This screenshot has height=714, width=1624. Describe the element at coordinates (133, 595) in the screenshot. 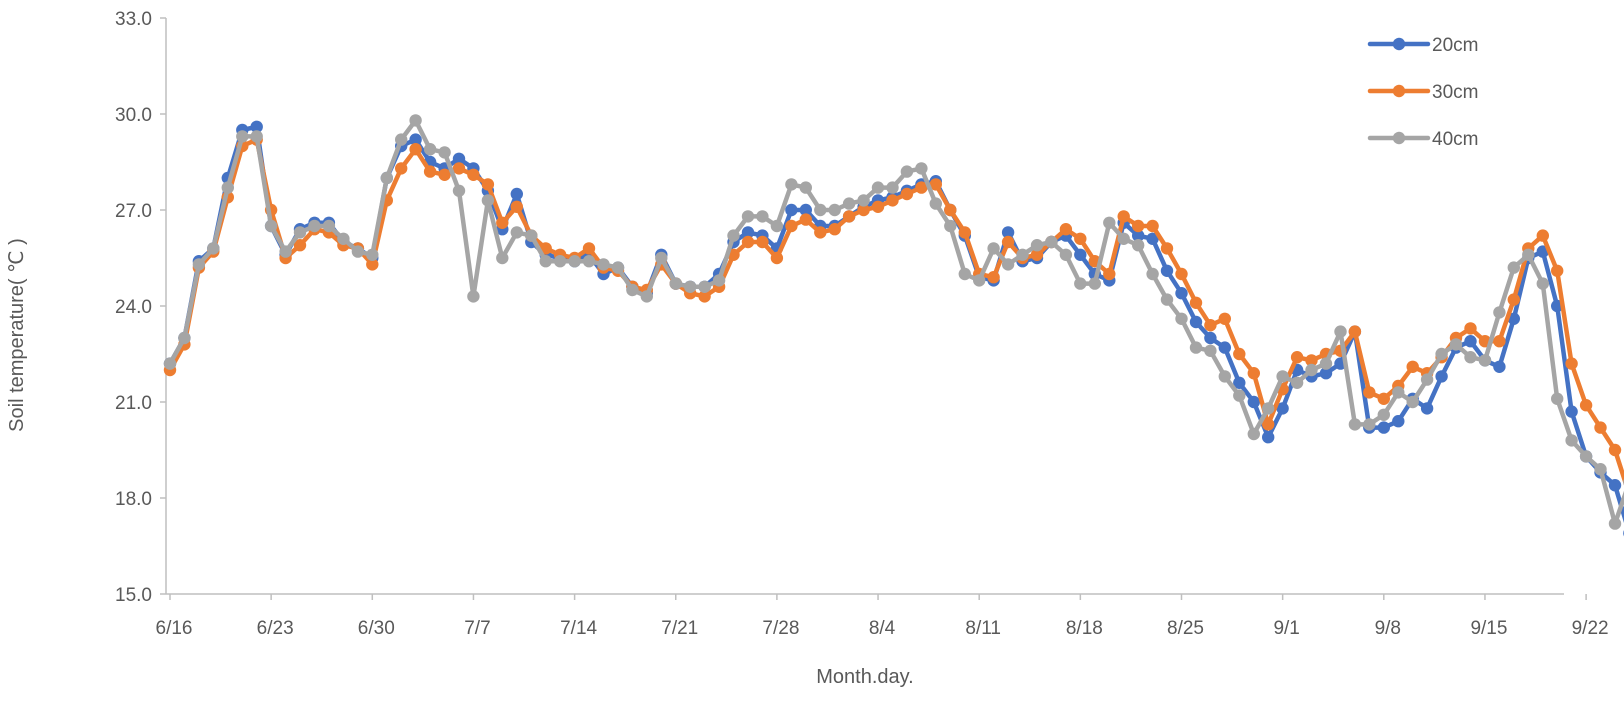

I see `y-tick-label: 15.0` at that location.